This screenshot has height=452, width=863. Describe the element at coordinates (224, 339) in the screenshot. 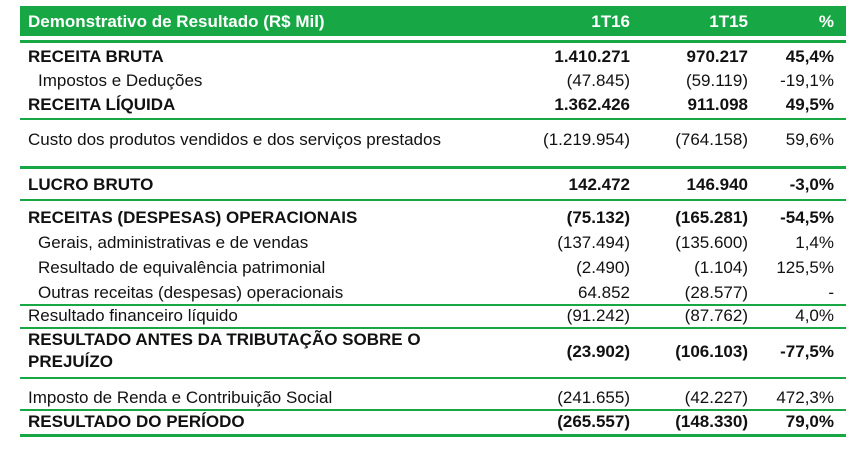

I see `row-label-line-1: RESULTADO ANTES DA TRIBUTAÇÃO SOBRE O` at that location.